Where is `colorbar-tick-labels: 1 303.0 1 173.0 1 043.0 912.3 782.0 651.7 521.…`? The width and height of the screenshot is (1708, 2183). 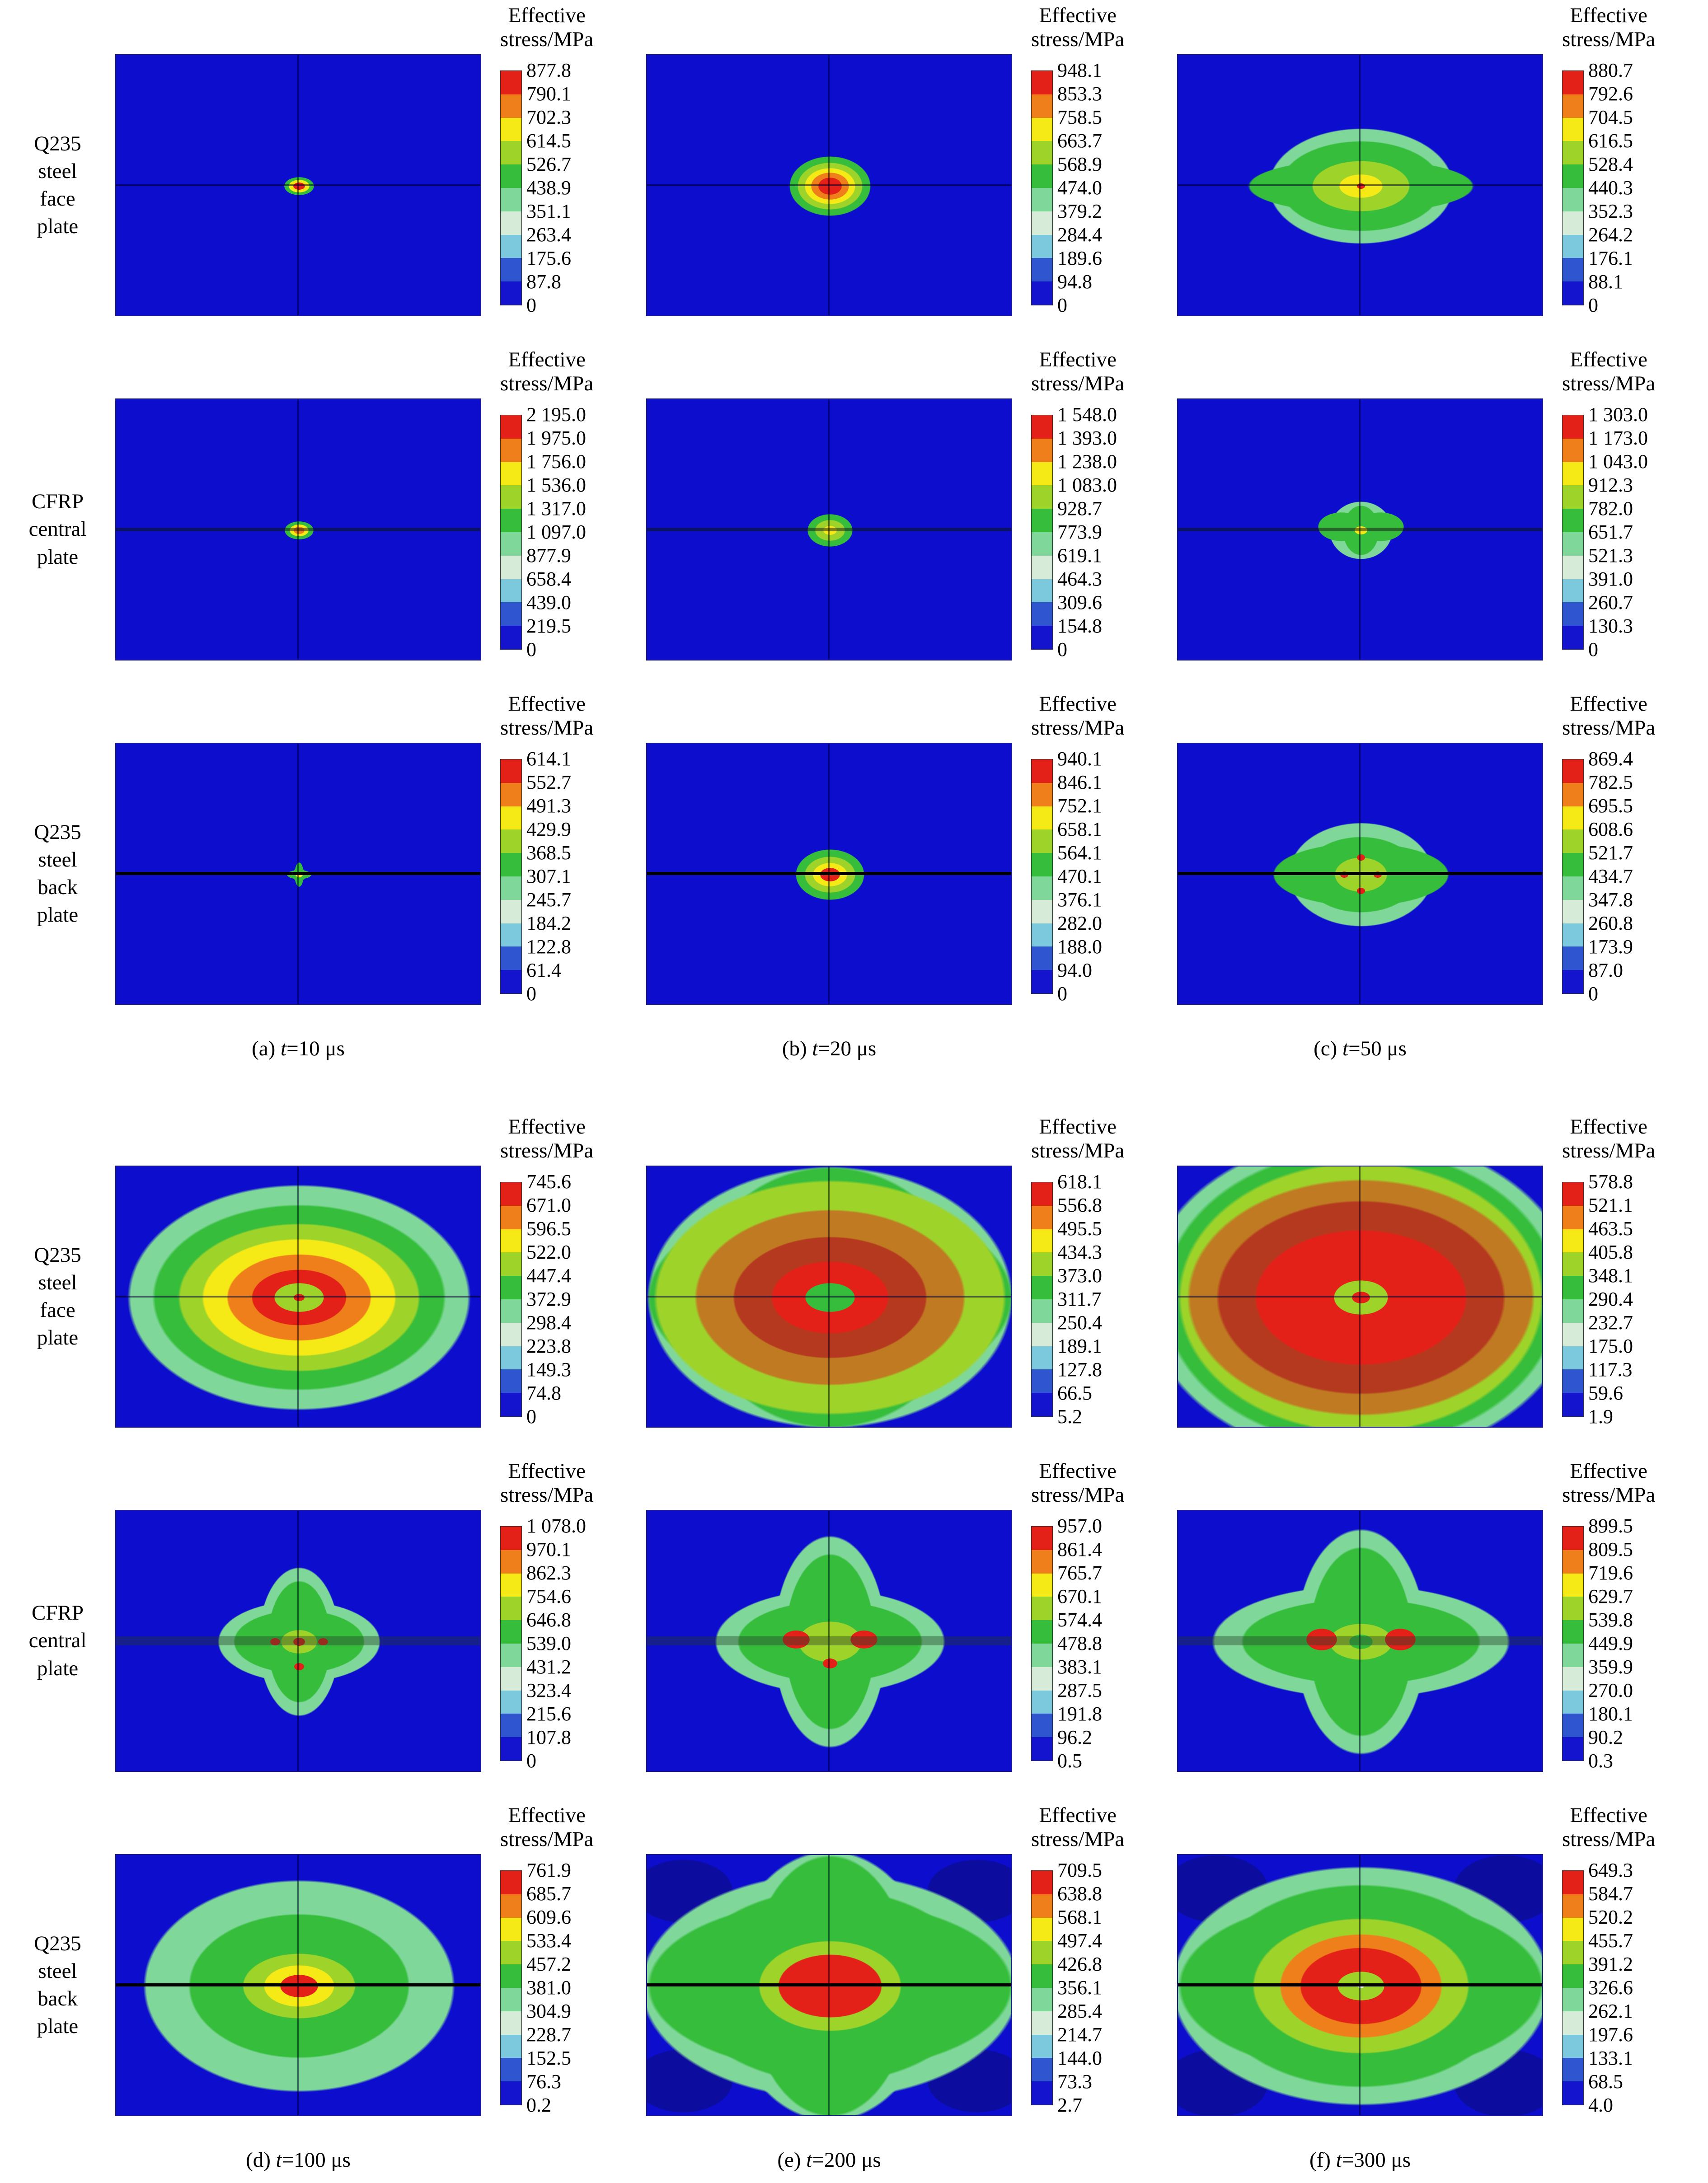 colorbar-tick-labels: 1 303.0 1 173.0 1 043.0 912.3 782.0 651.7 521.… is located at coordinates (1618, 532).